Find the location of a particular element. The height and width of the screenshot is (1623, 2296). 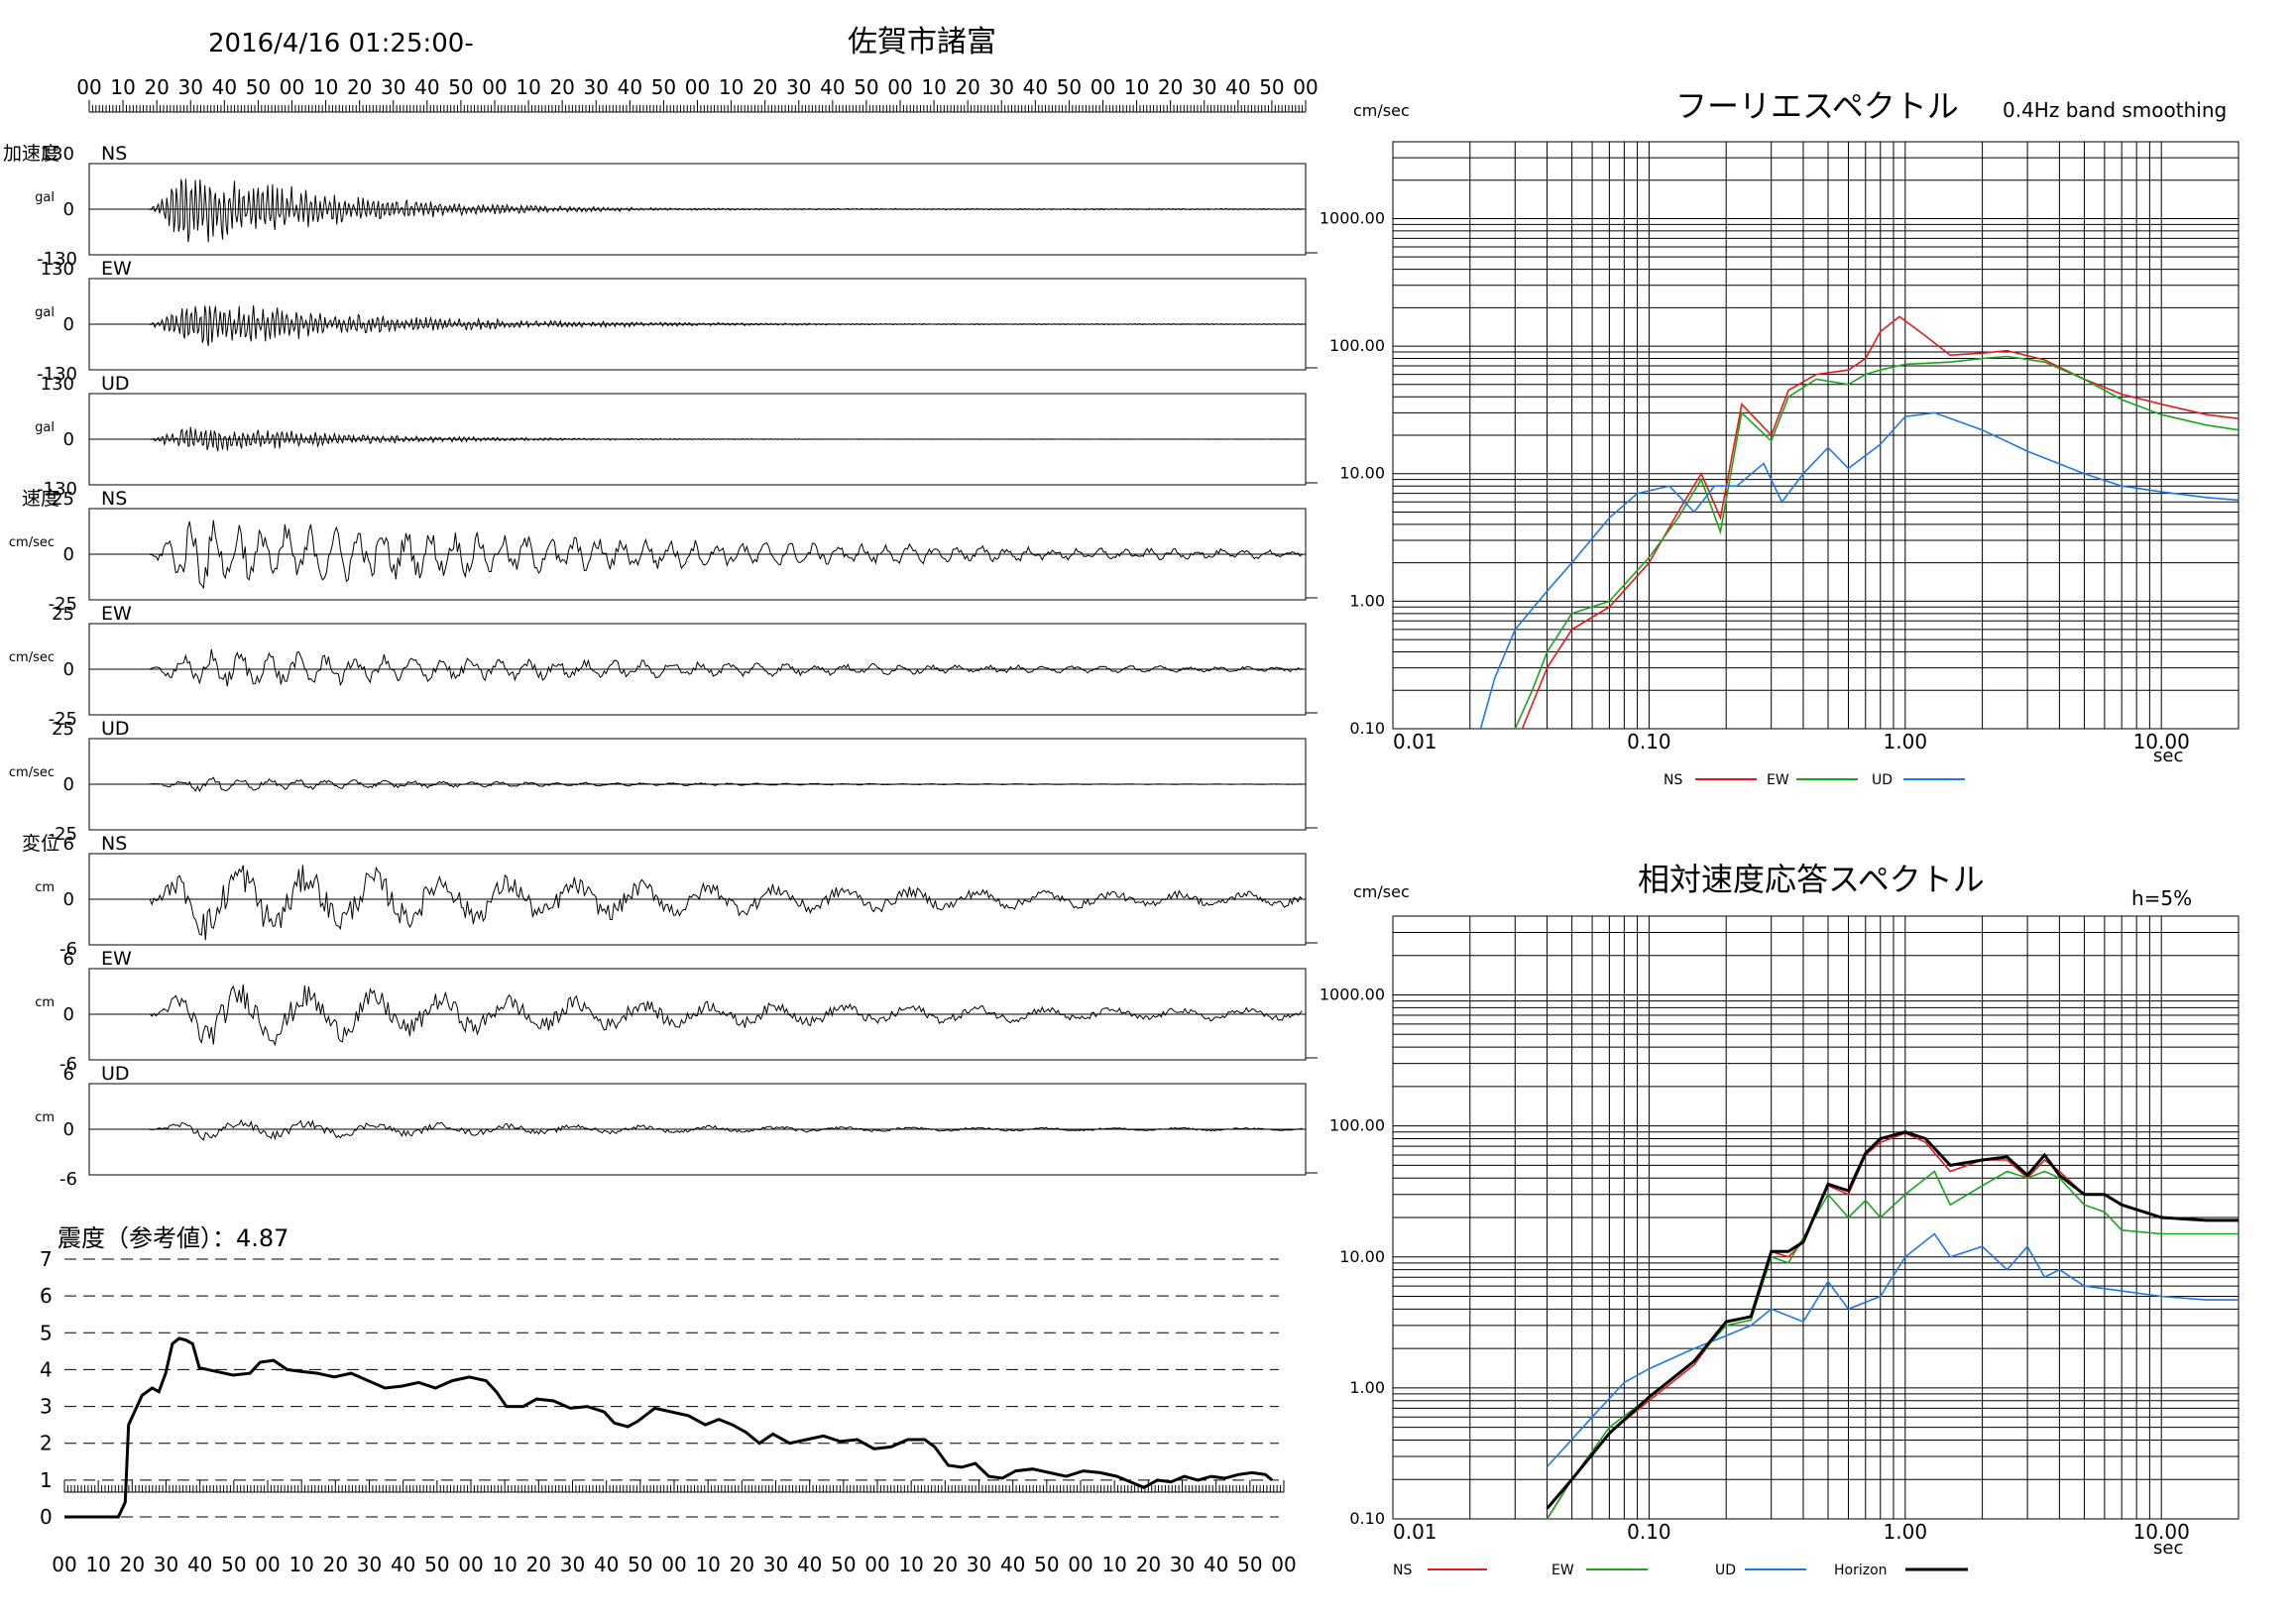

ytick-label: 1000.00 is located at coordinates (1352, 994).